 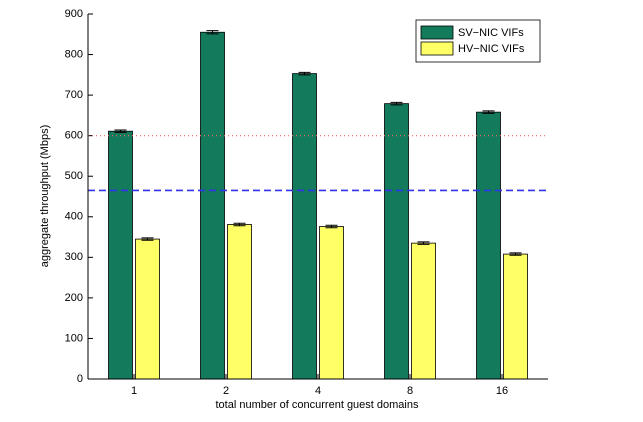 I want to click on y-tick-label: 400, so click(x=74, y=217).